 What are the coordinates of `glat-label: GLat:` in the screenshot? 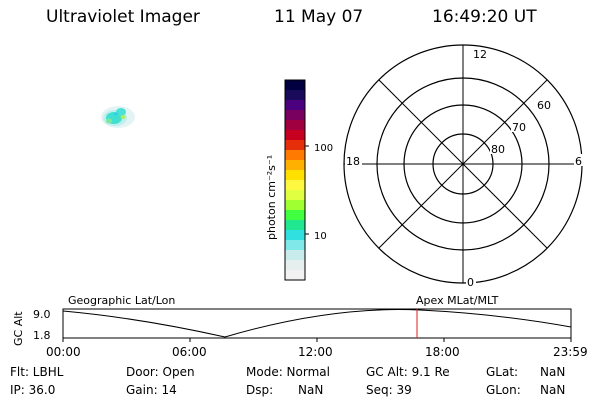 It's located at (502, 372).